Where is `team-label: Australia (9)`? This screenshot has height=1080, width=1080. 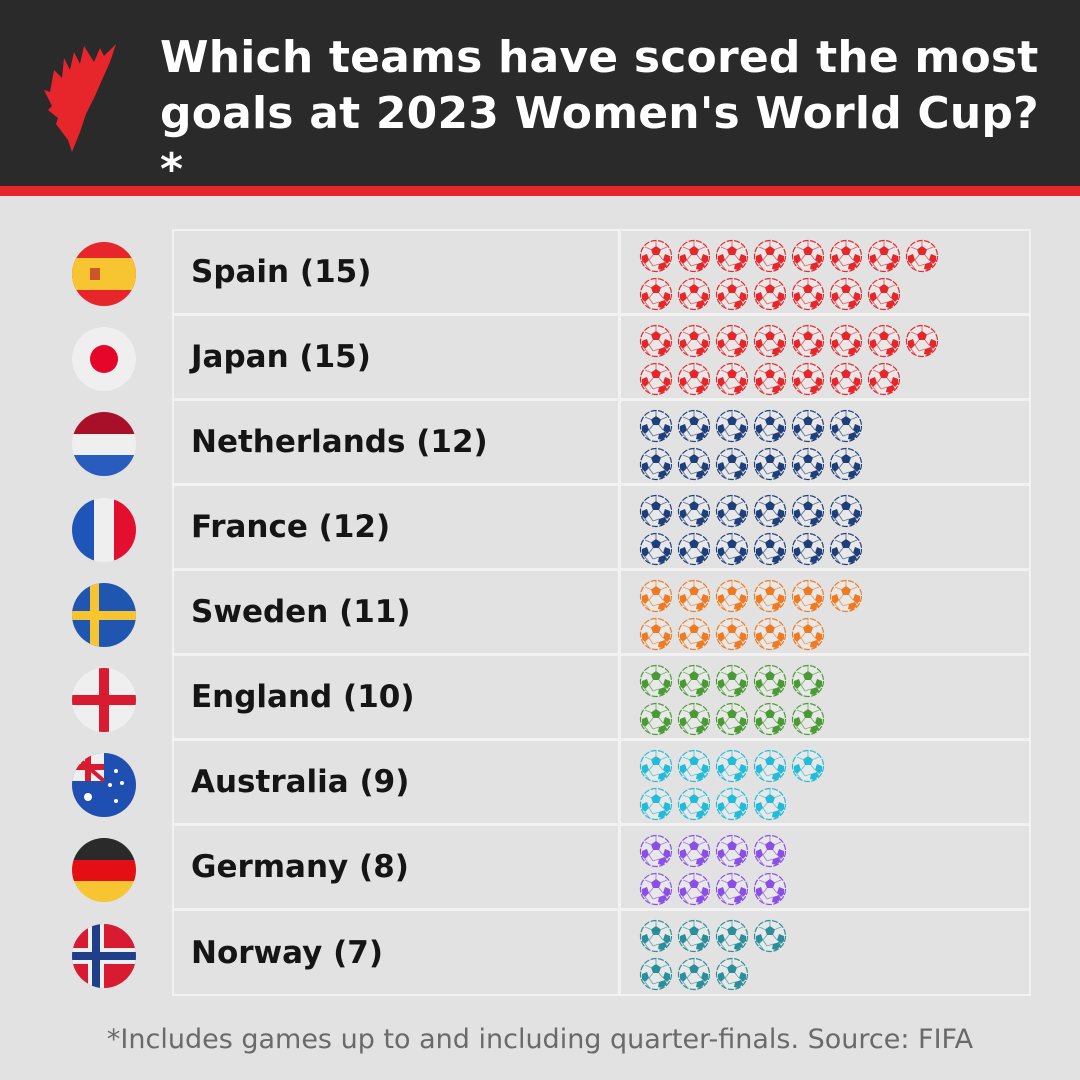 team-label: Australia (9) is located at coordinates (397, 782).